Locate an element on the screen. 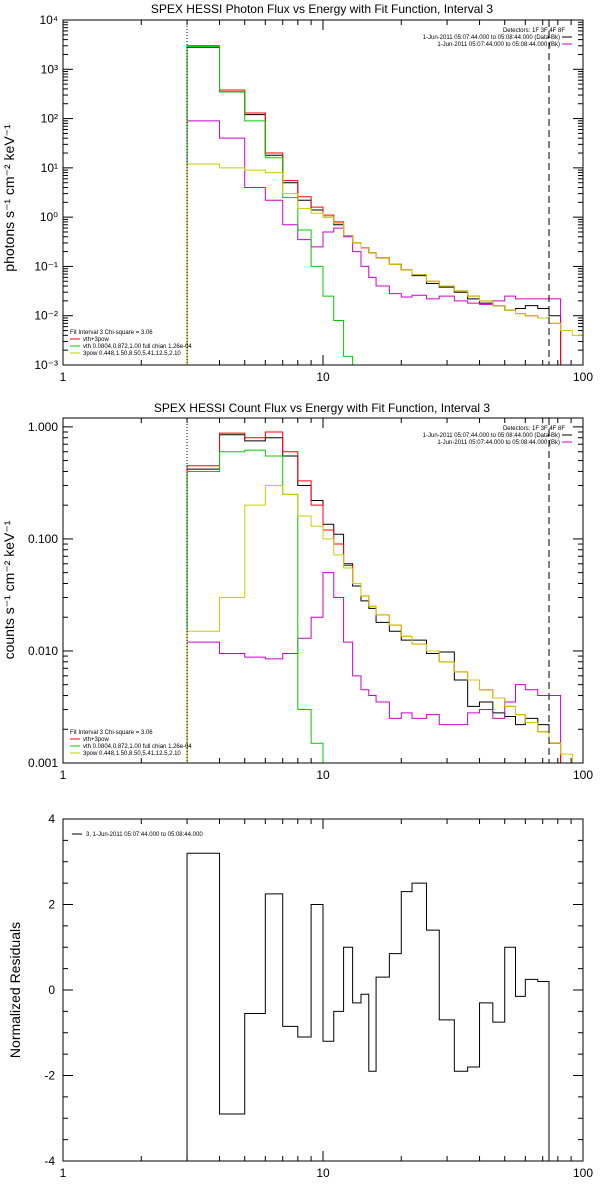  series-line-3pow is located at coordinates (385, 264).